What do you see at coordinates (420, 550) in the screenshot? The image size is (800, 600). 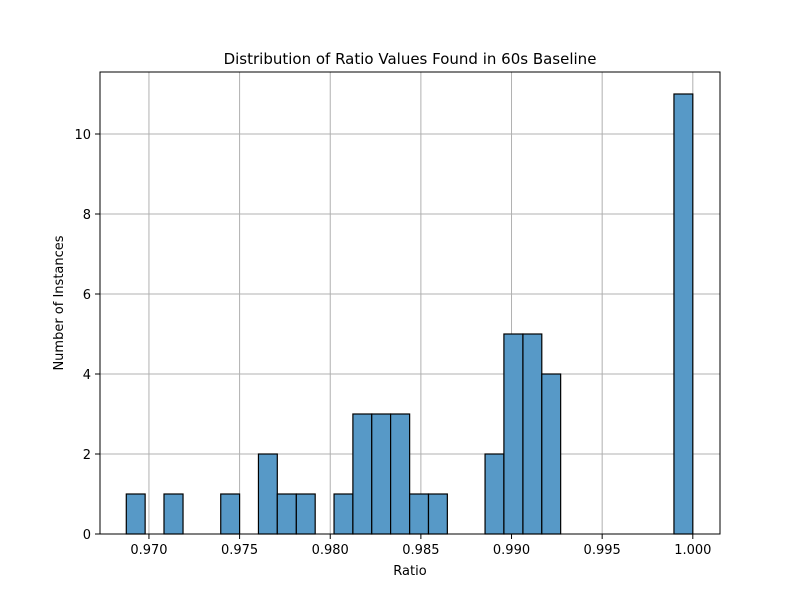 I see `x-tick-label: 0.985` at bounding box center [420, 550].